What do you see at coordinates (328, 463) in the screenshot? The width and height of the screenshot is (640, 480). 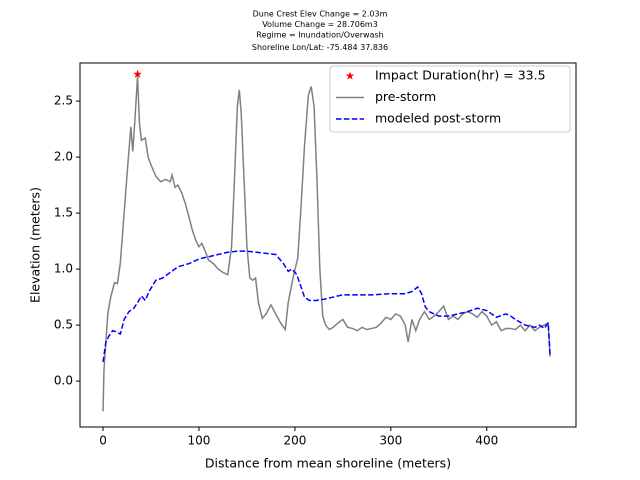 I see `x-axis-label: Distance from mean shoreline (meters)` at bounding box center [328, 463].